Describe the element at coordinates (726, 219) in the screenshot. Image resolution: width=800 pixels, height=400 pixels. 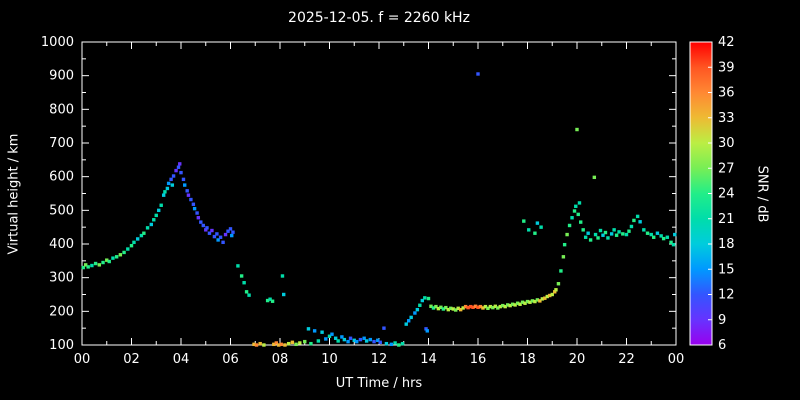
I see `colorbar-tick-label: 21` at that location.